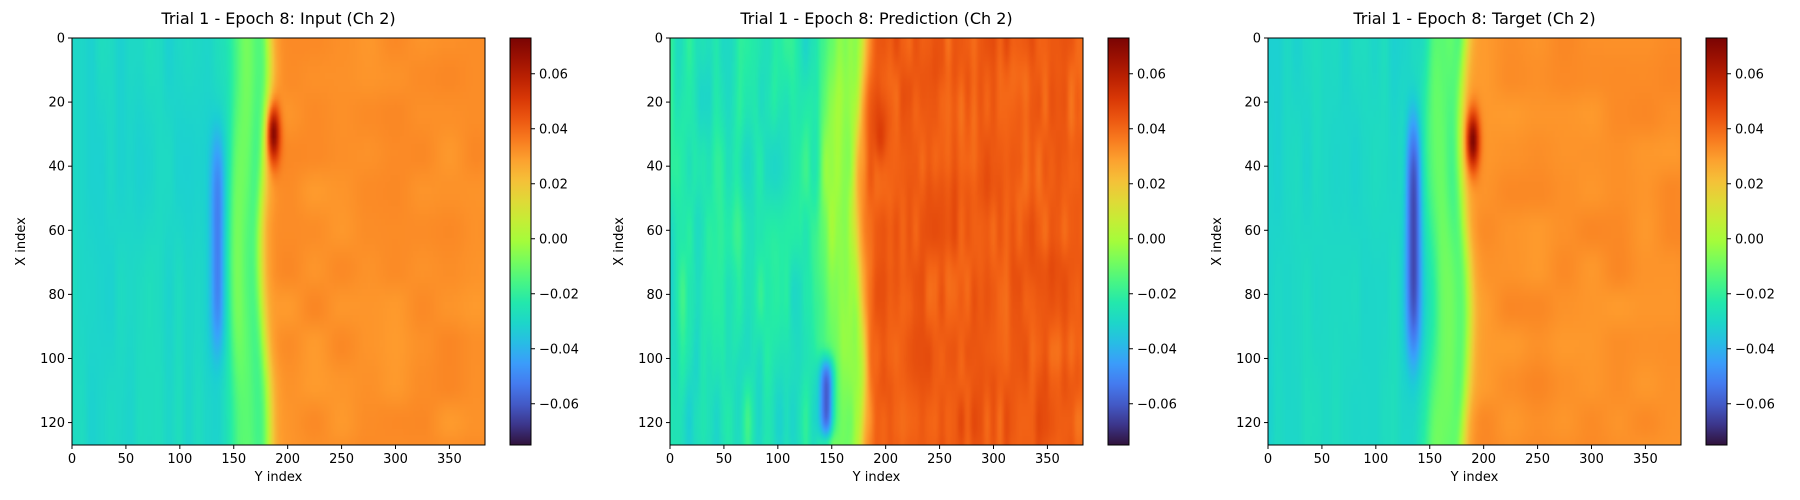 The width and height of the screenshot is (1800, 500). Describe the element at coordinates (875, 18) in the screenshot. I see `chart-title: Trial 1 - Epoch 8: Prediction (Ch 2)` at that location.